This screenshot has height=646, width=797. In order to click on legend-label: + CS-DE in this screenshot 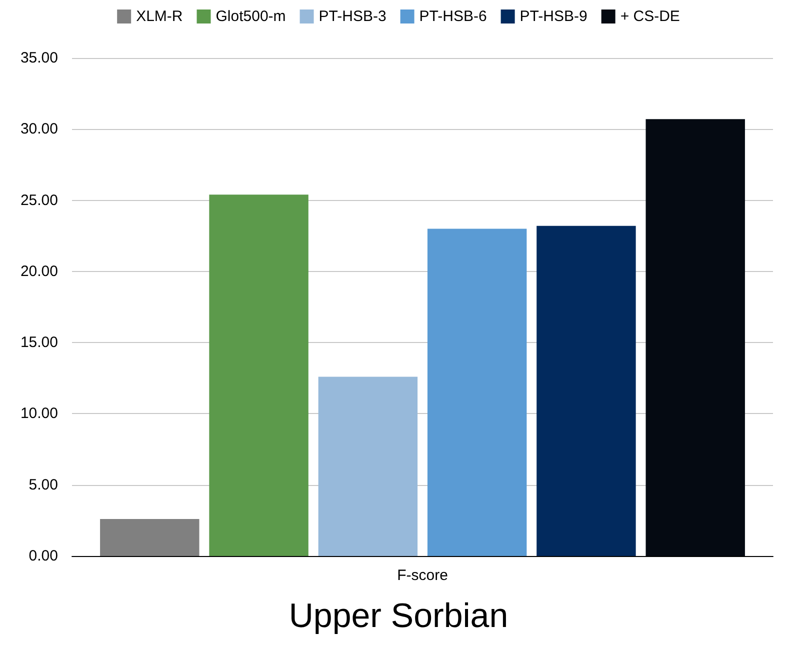, I will do `click(650, 16)`.